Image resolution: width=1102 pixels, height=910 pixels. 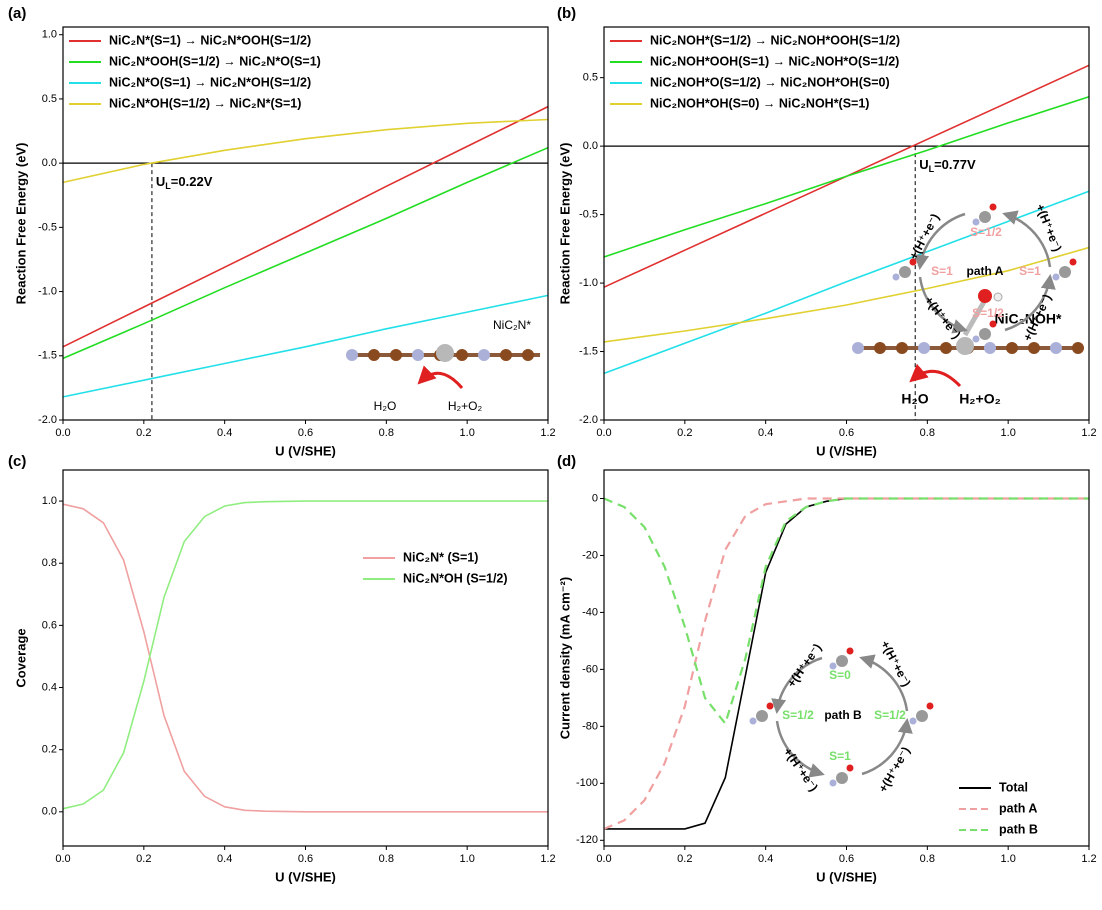 What do you see at coordinates (595, 498) in the screenshot?
I see `y-tick-label: 0` at bounding box center [595, 498].